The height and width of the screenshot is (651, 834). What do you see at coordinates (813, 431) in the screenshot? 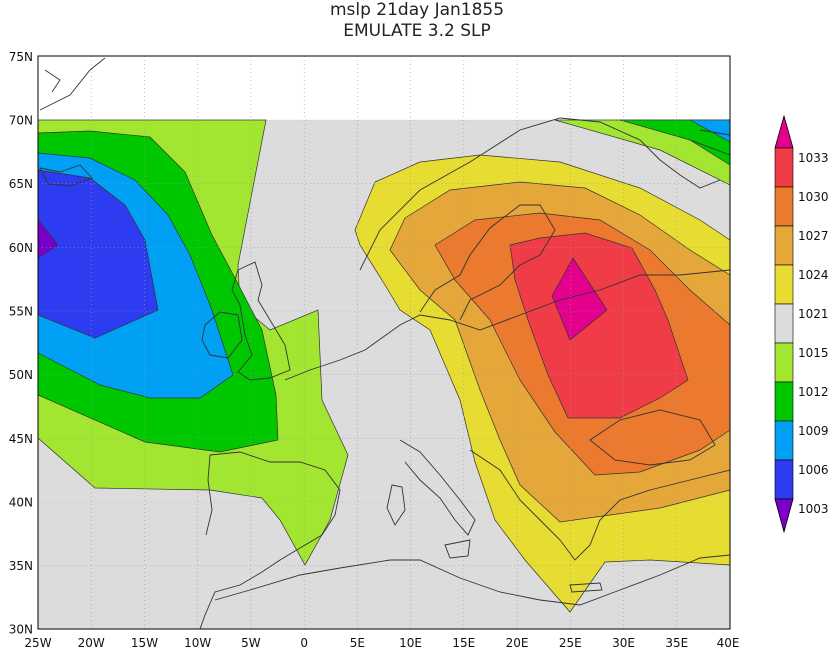
I see `colorbar-label-1009: 1009` at bounding box center [813, 431].